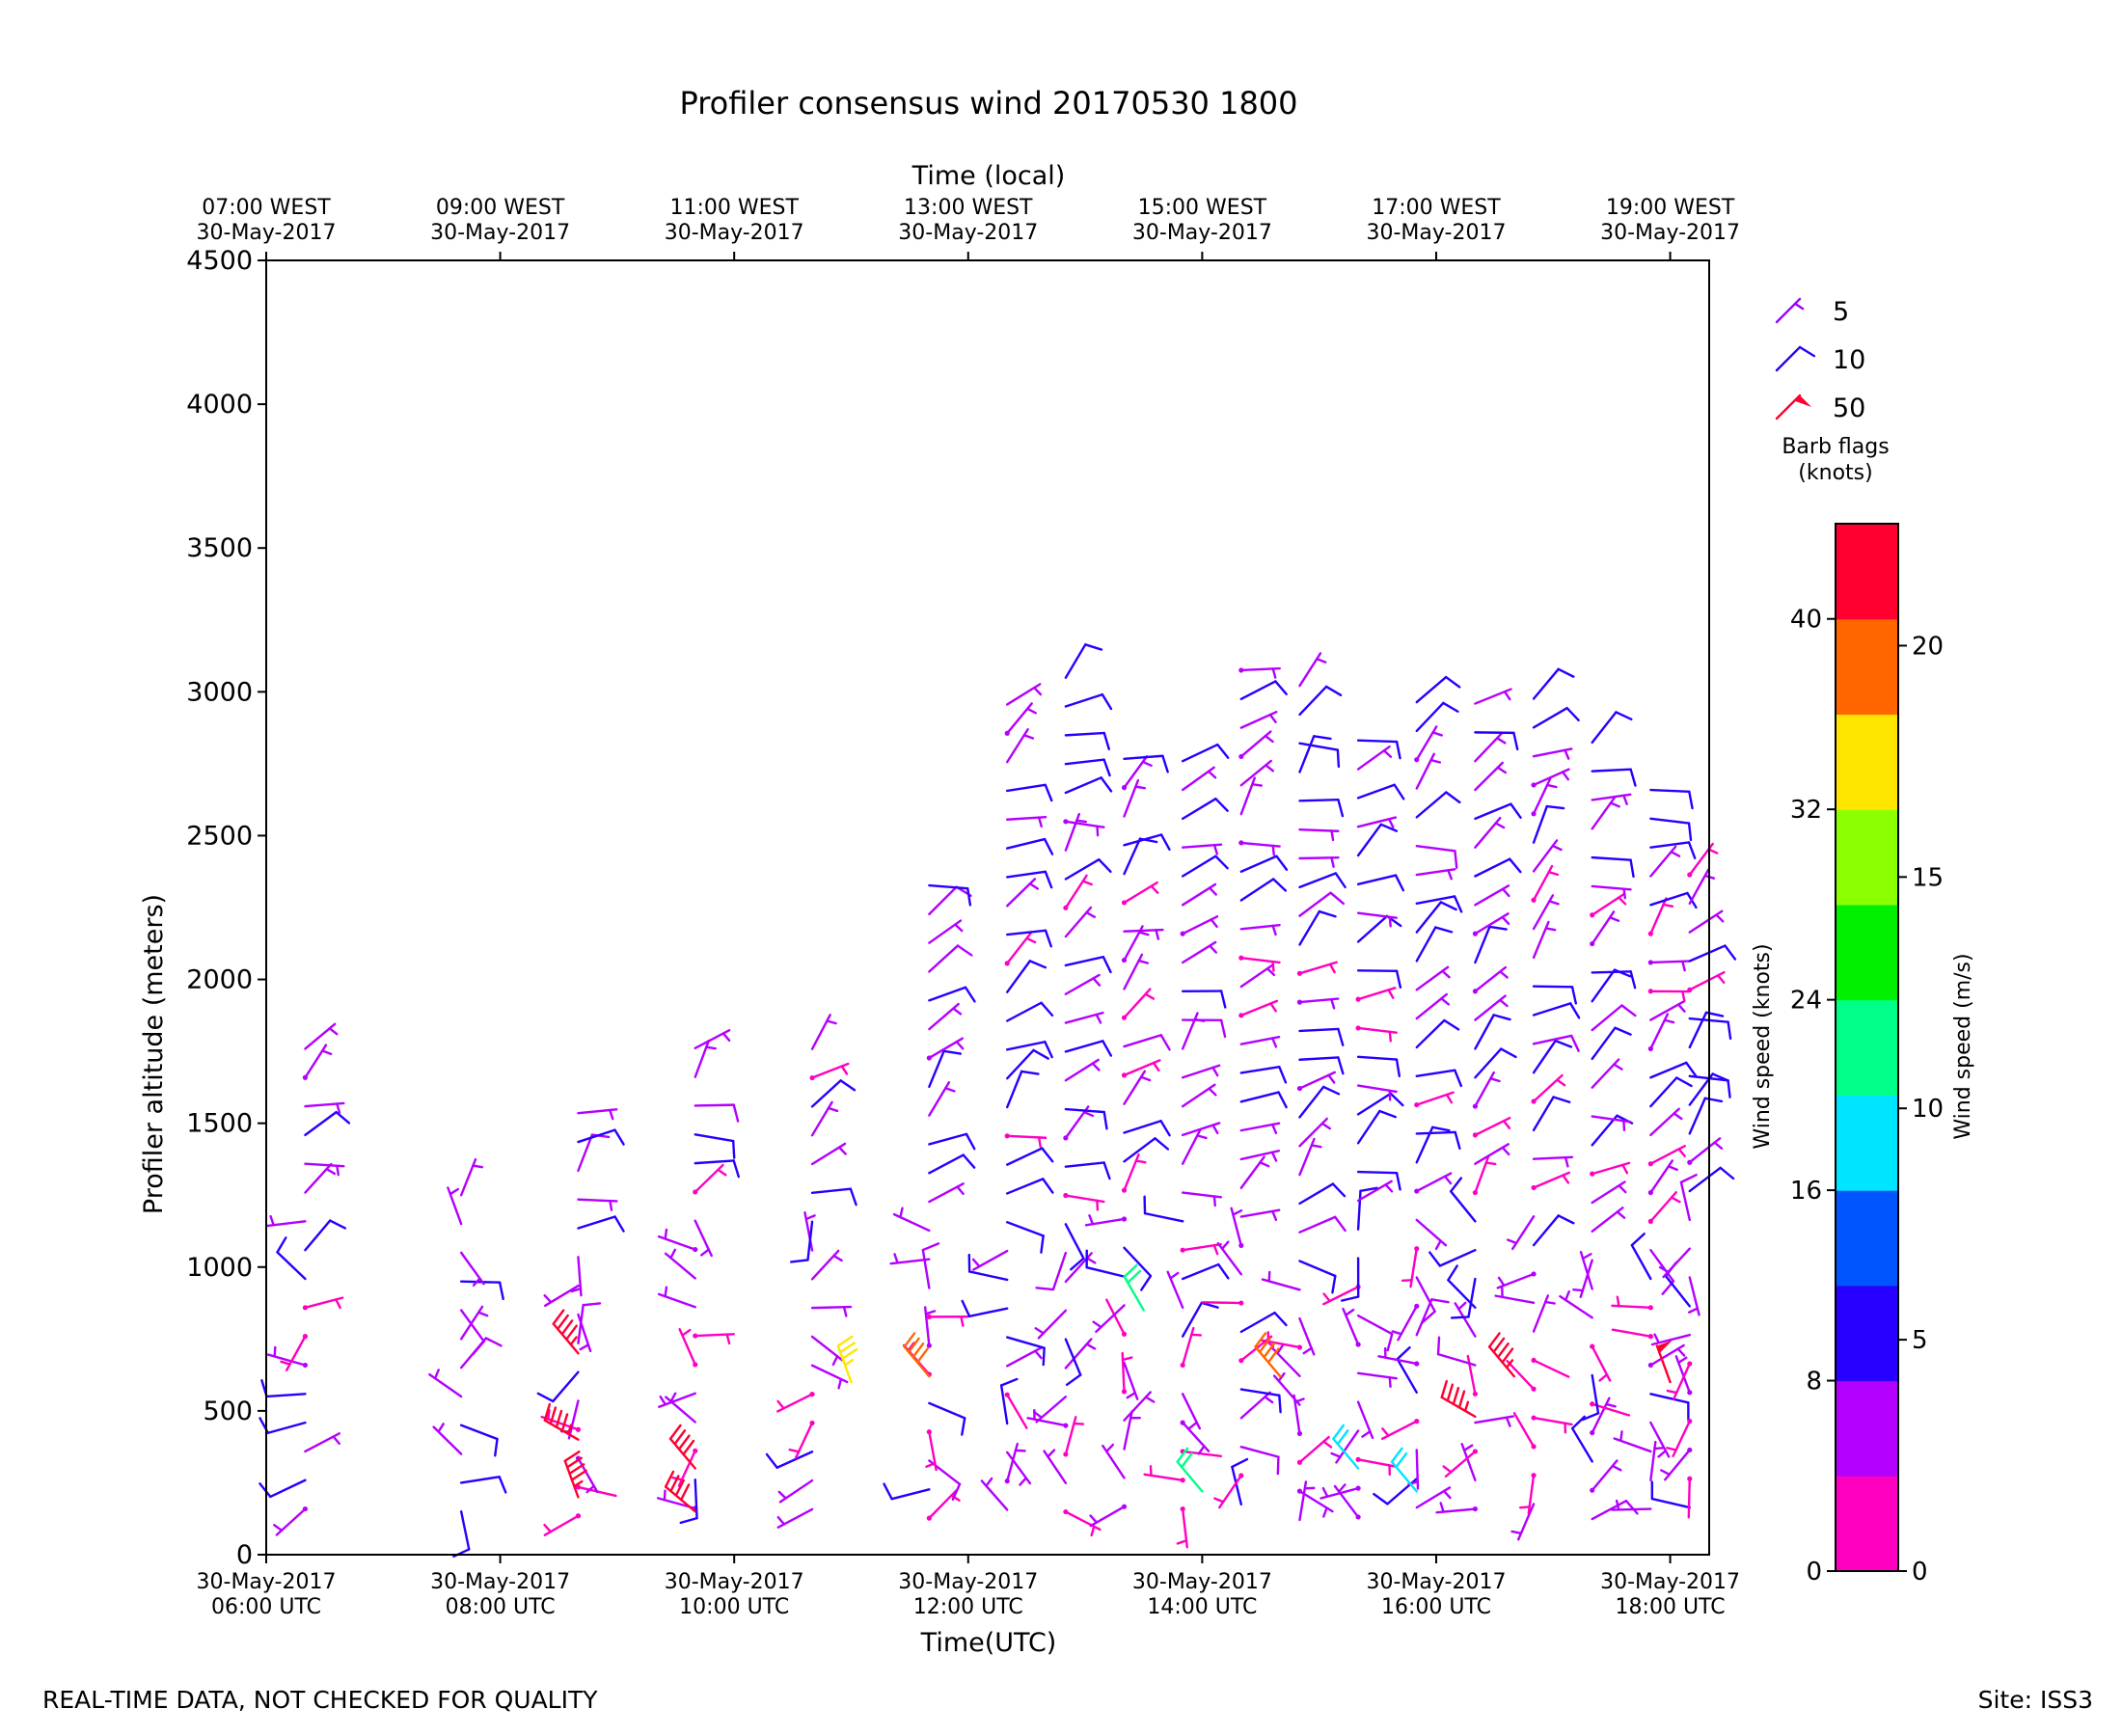  I want to click on x-tick-label-time: 06:00 UTC, so click(266, 1607).